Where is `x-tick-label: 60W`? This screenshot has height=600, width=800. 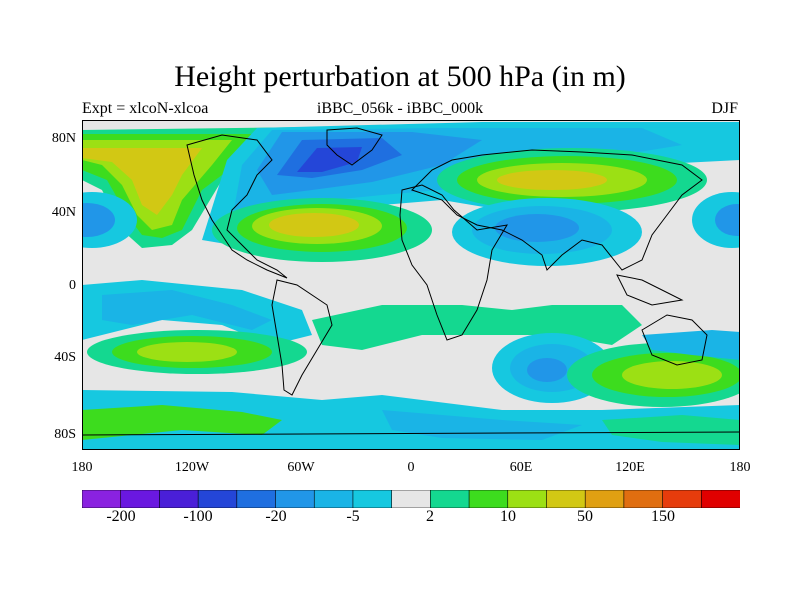
x-tick-label: 60W is located at coordinates (301, 467).